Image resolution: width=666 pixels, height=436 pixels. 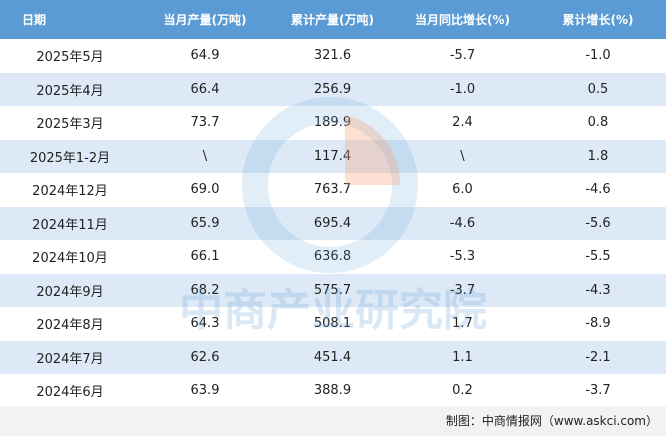 What do you see at coordinates (598, 89) in the screenshot?
I see `table-cell: 0.5` at bounding box center [598, 89].